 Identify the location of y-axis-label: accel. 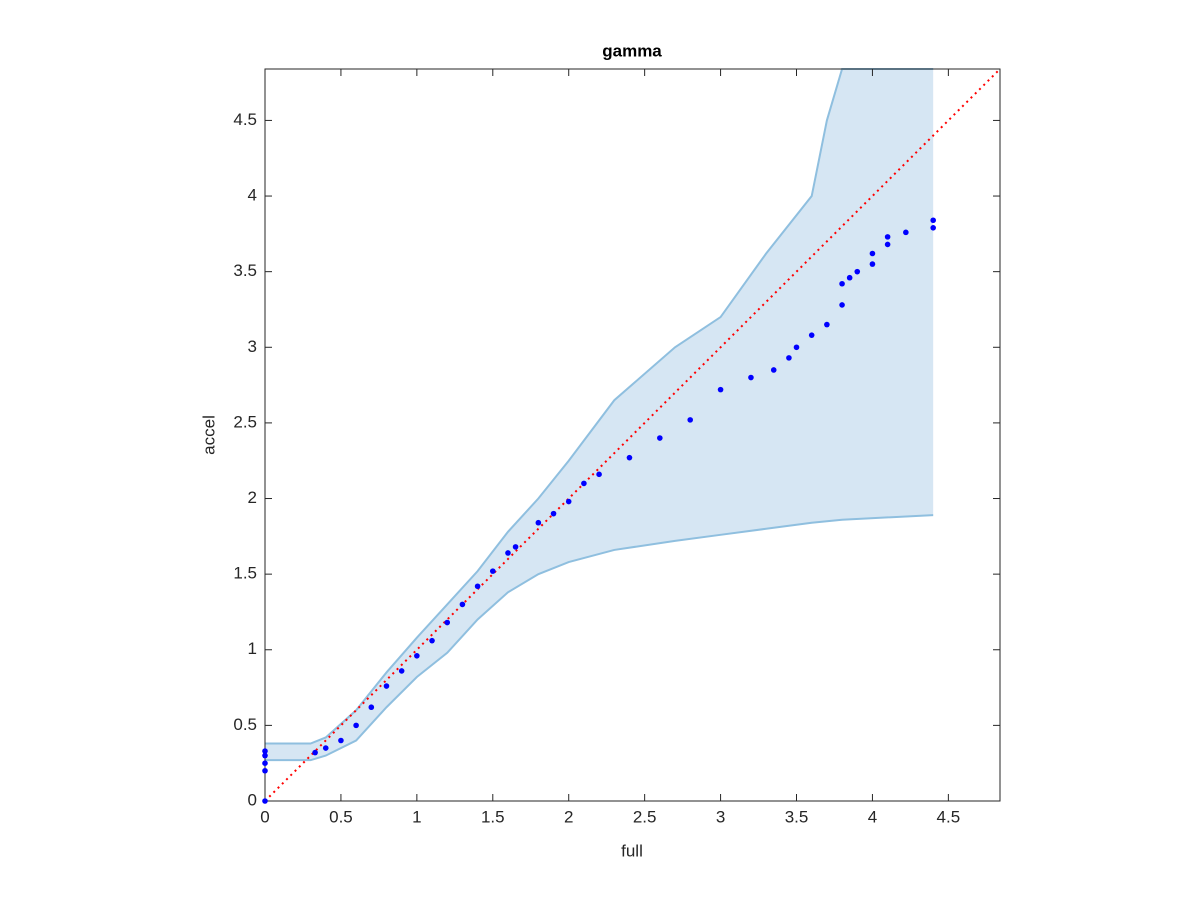
(208, 435).